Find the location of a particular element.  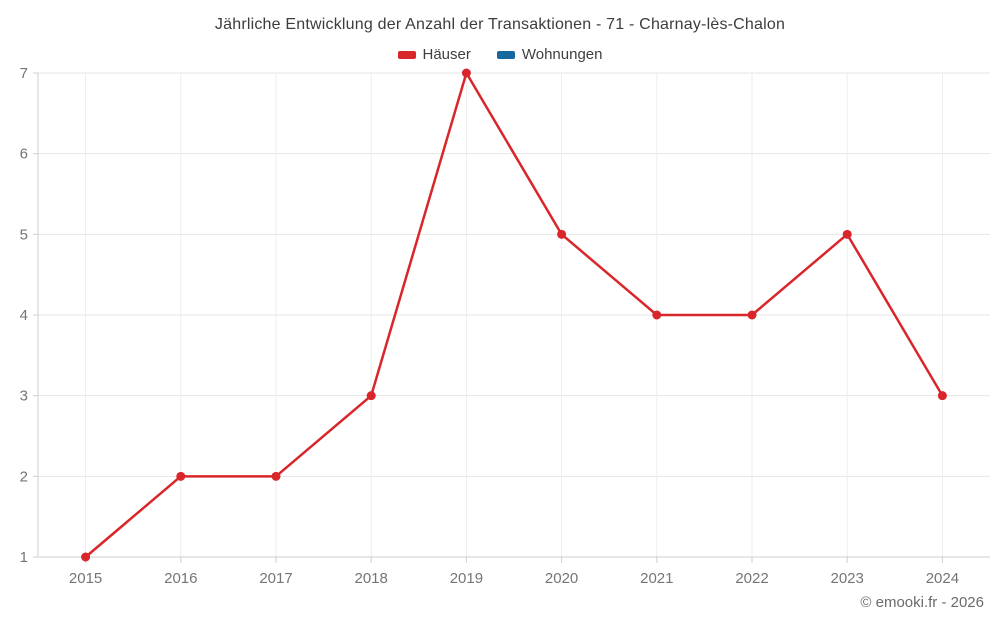

x-tick-label: 2021 is located at coordinates (656, 578).